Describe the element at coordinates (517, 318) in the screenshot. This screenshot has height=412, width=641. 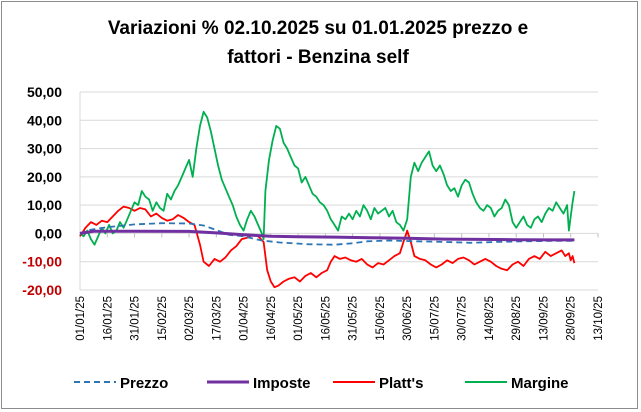
I see `x-tick-label: 29/08/25` at that location.